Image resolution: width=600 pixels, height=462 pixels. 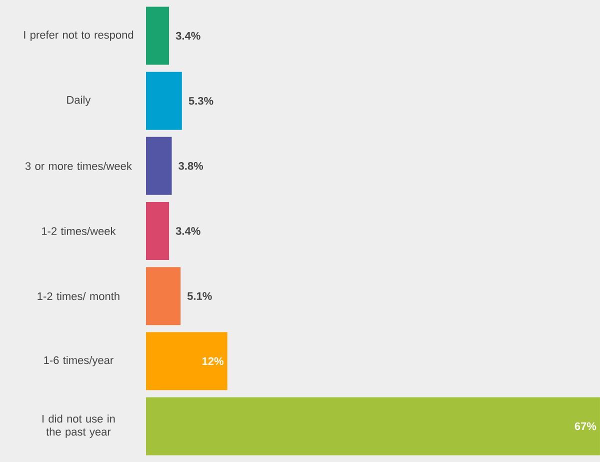 I want to click on data-label: 12%, so click(x=213, y=361).